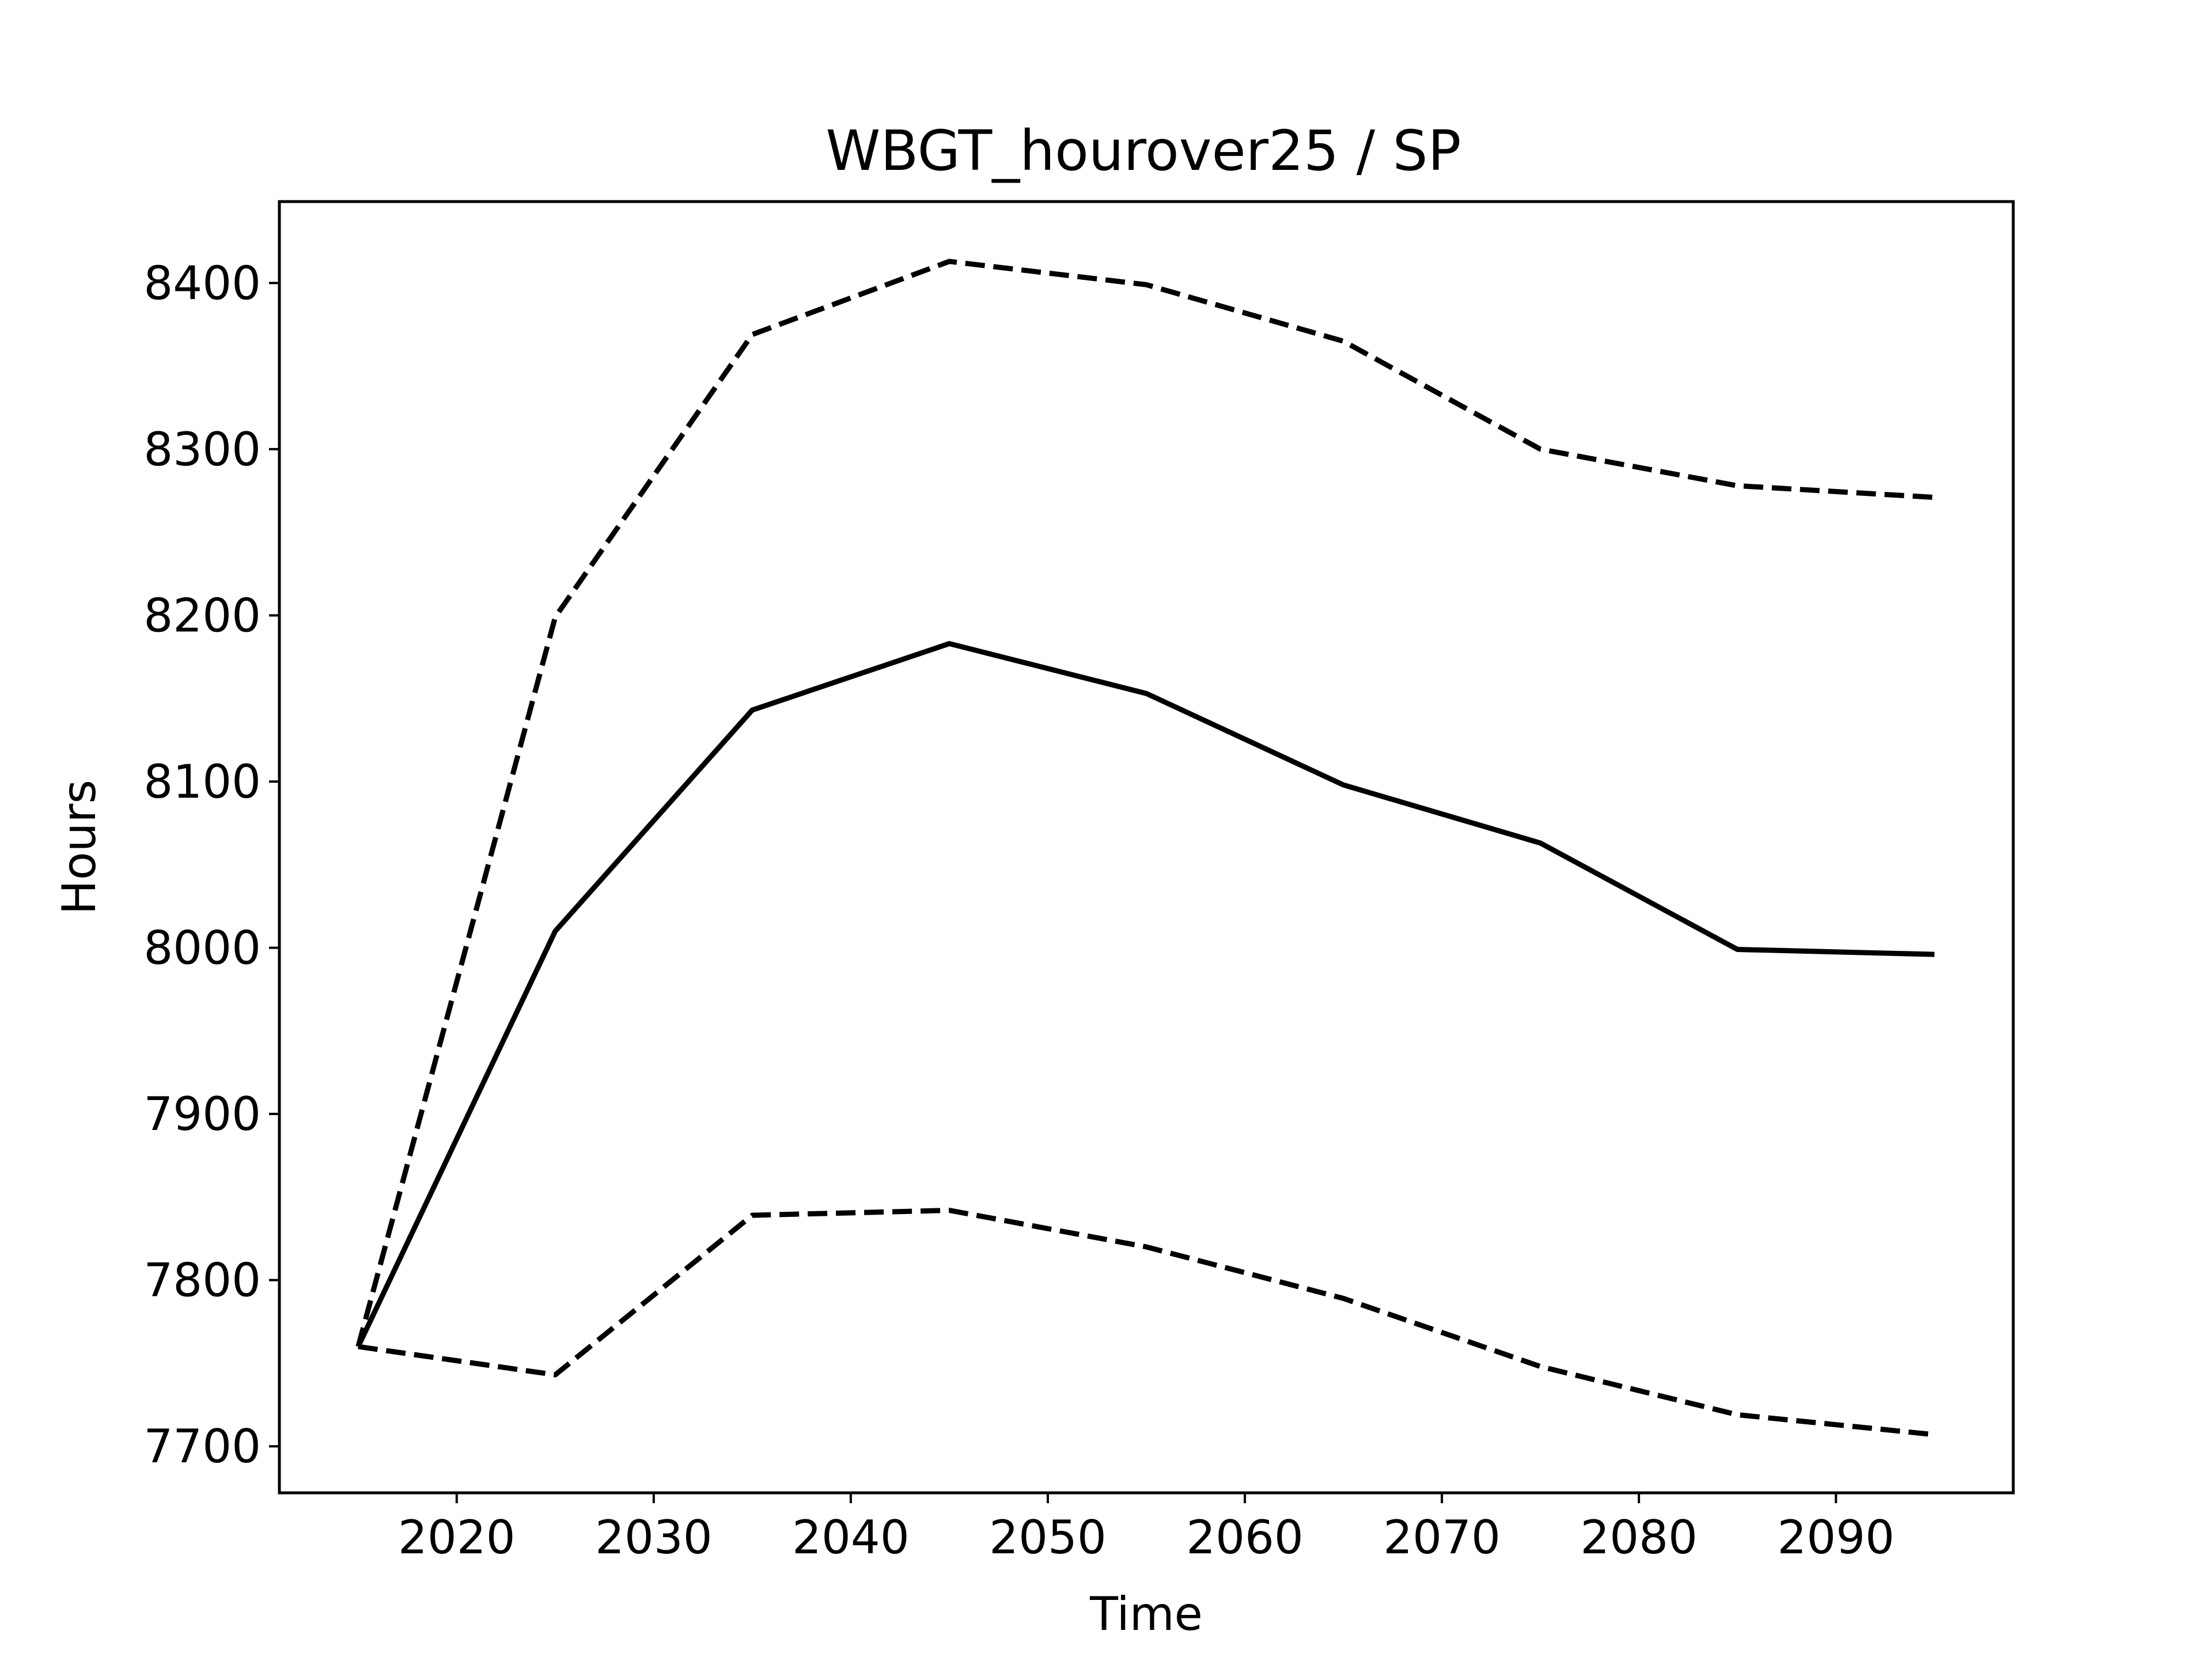 The width and height of the screenshot is (2212, 1661). I want to click on y-axis: 7700 7800 7900 8000 8100 8200 8300 8400, so click(211, 864).